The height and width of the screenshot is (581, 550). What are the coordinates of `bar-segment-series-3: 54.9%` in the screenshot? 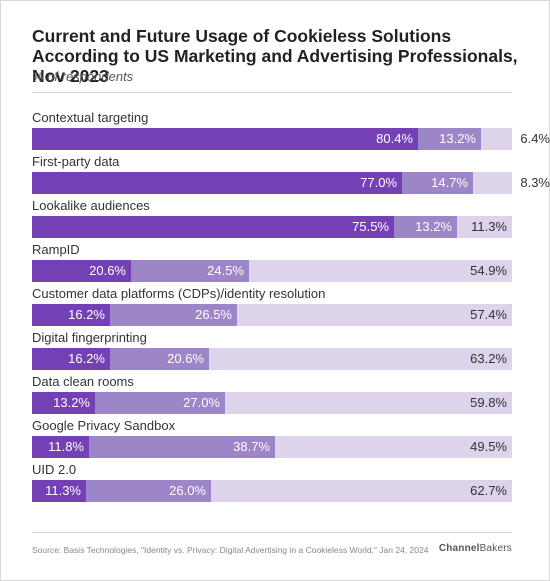 It's located at (380, 271).